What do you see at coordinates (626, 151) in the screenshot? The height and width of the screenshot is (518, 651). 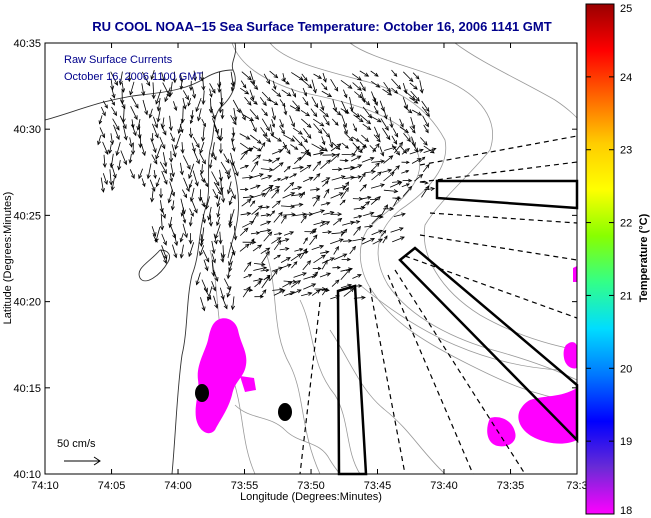 I see `colorbar-tick-label: 23` at bounding box center [626, 151].